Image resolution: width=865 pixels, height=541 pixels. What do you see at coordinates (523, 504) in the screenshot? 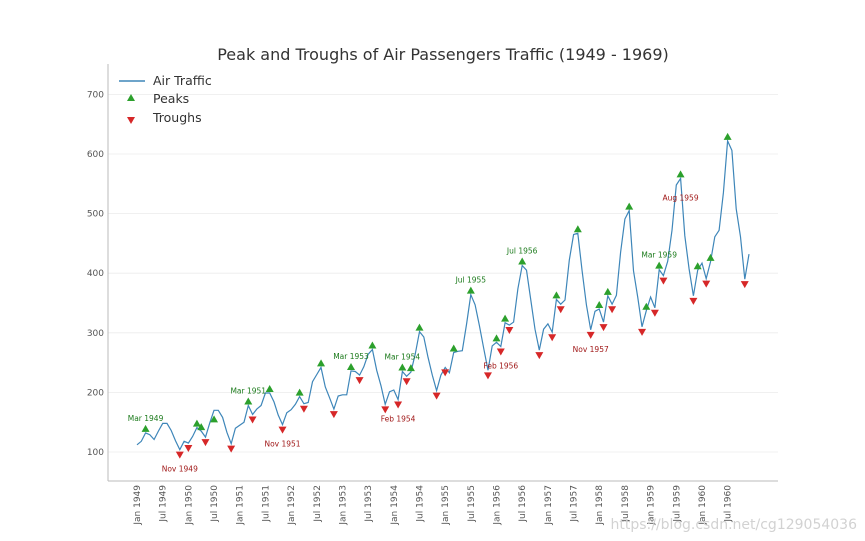
I see `x-tick-label: Jul 1956` at bounding box center [523, 504].